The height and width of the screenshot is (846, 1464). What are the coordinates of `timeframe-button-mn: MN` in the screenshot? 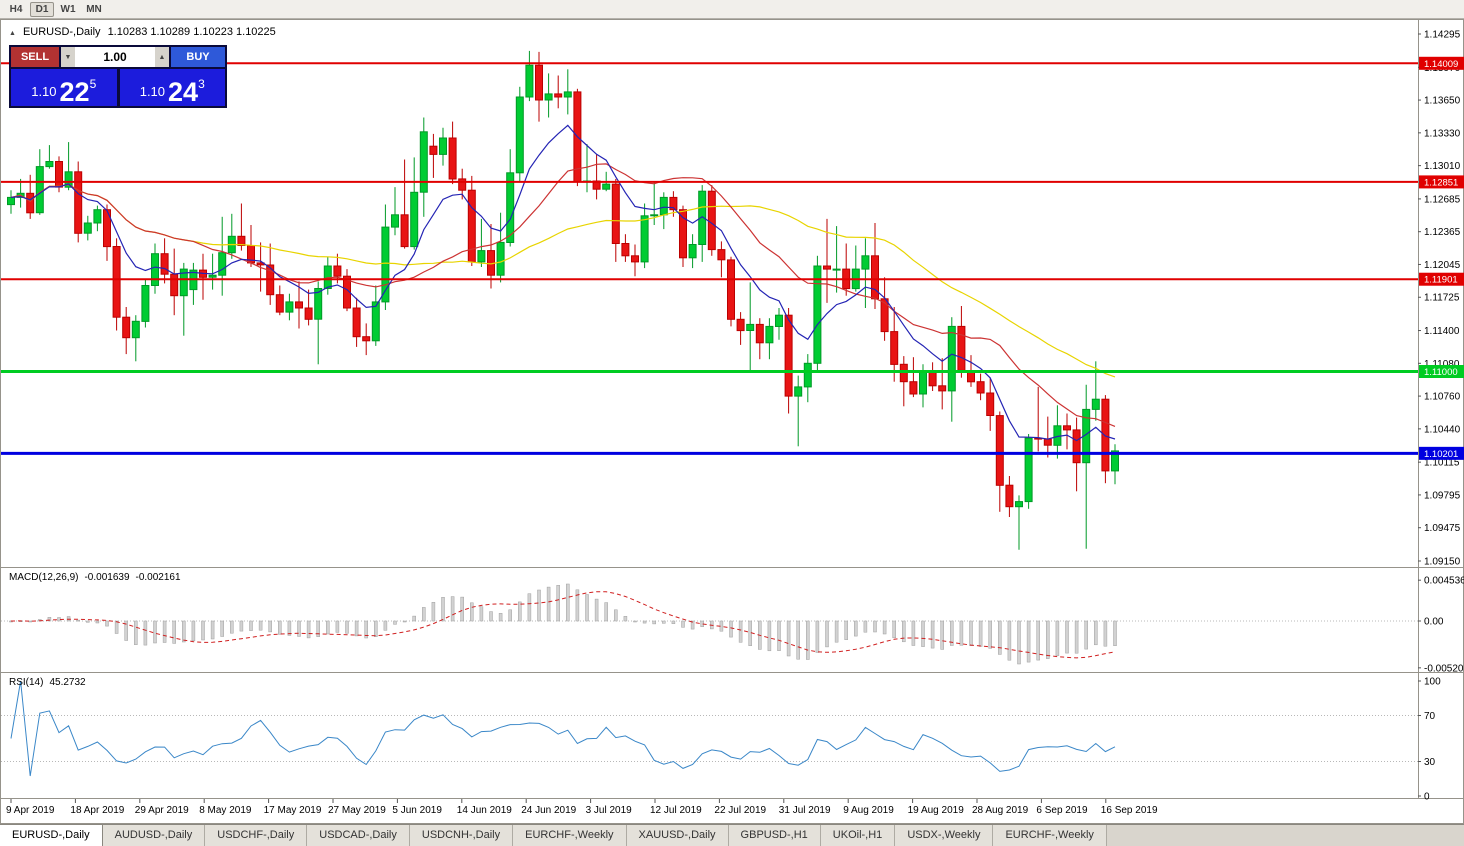 It's located at (94, 9).